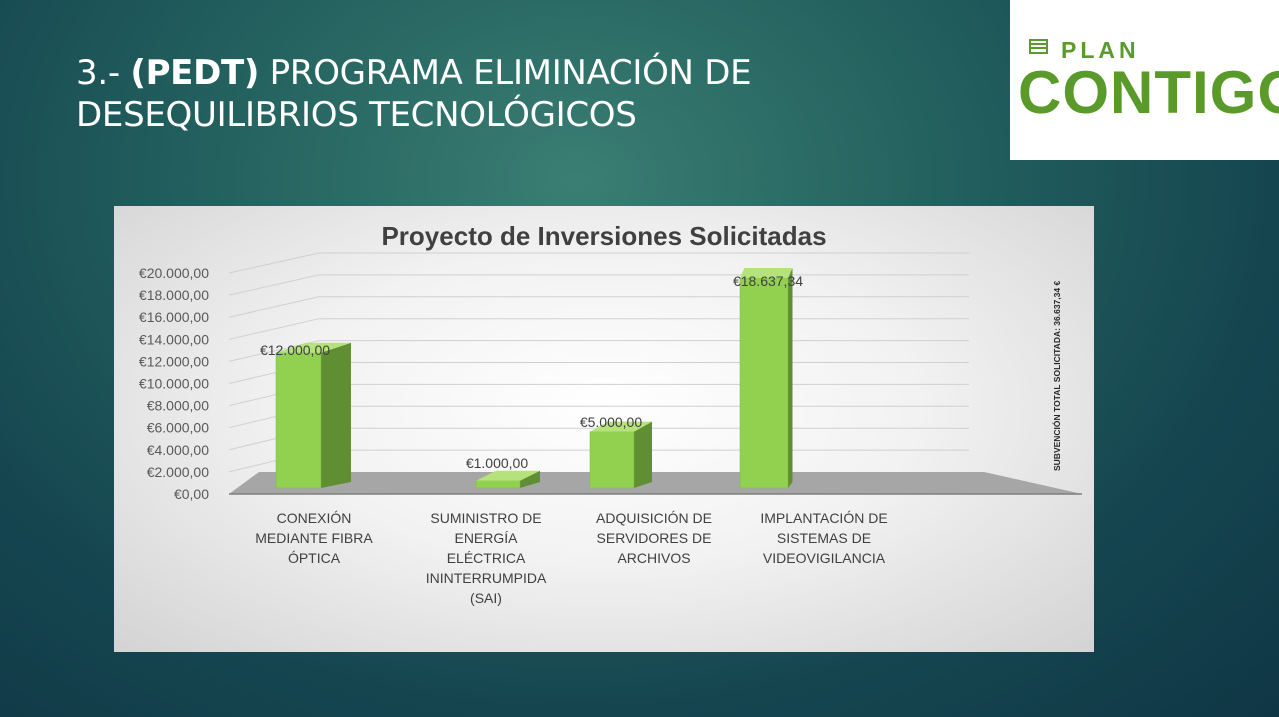  I want to click on bars, so click(534, 378).